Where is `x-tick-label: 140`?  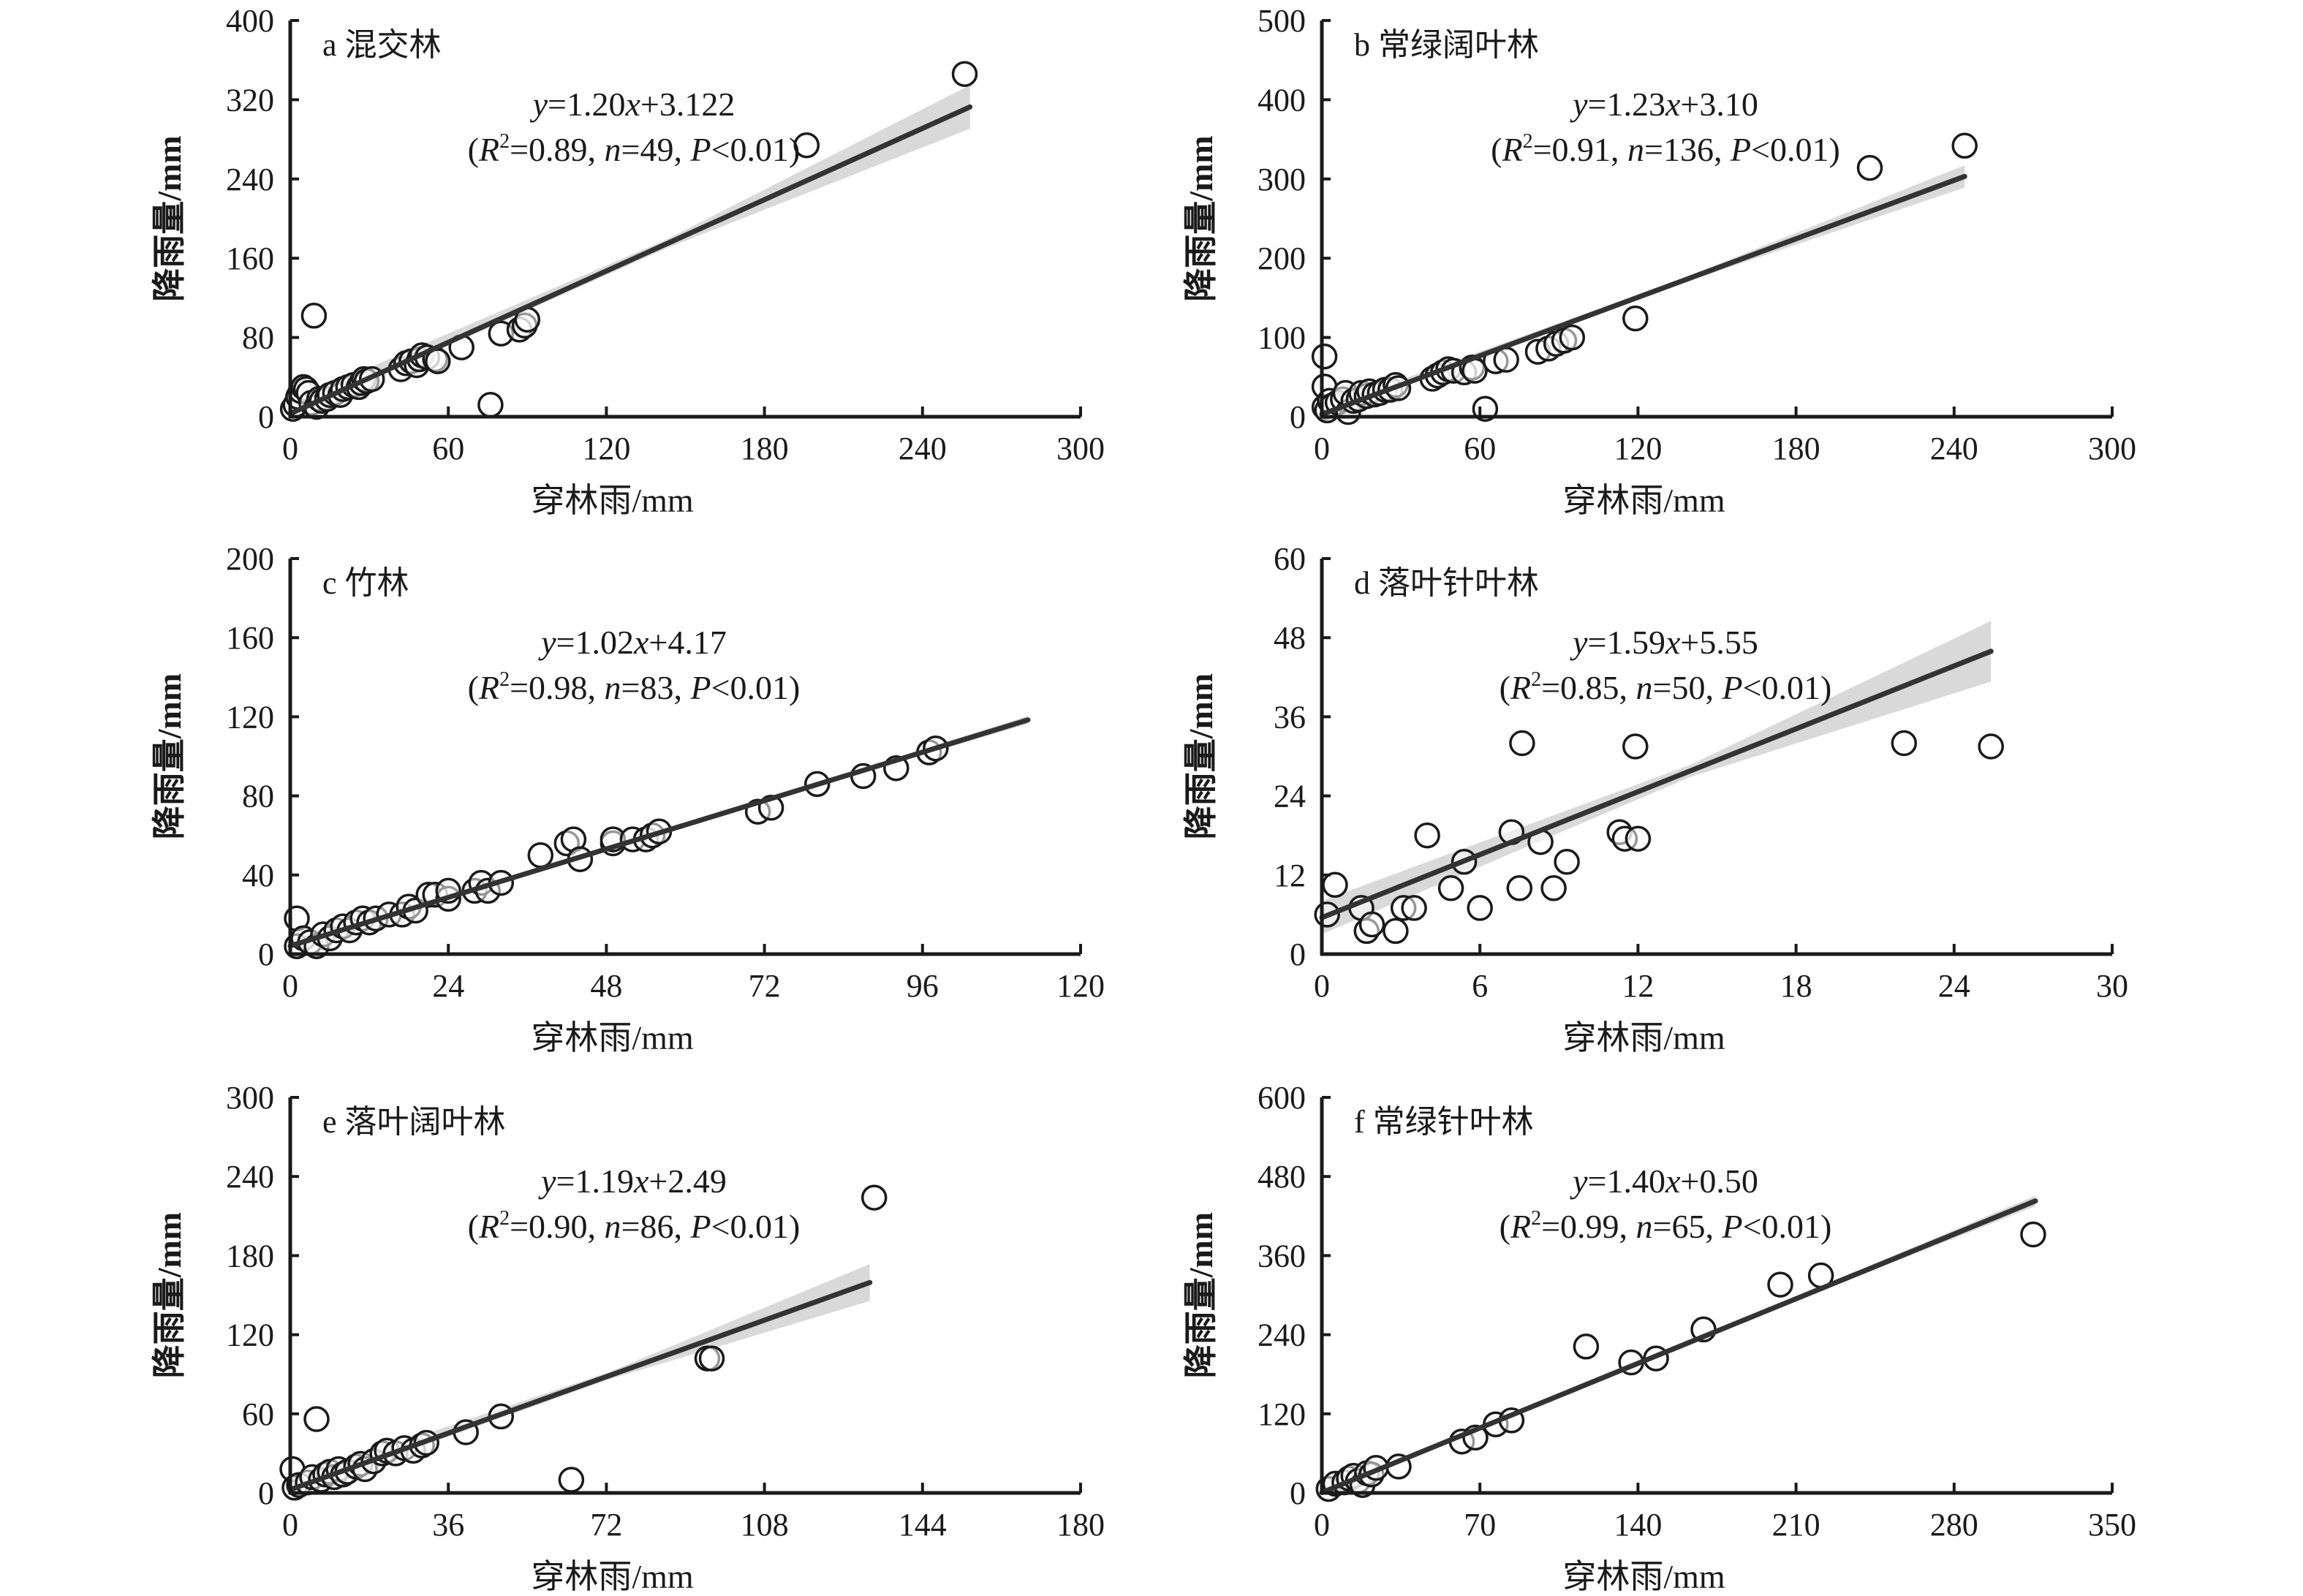 x-tick-label: 140 is located at coordinates (1638, 1525).